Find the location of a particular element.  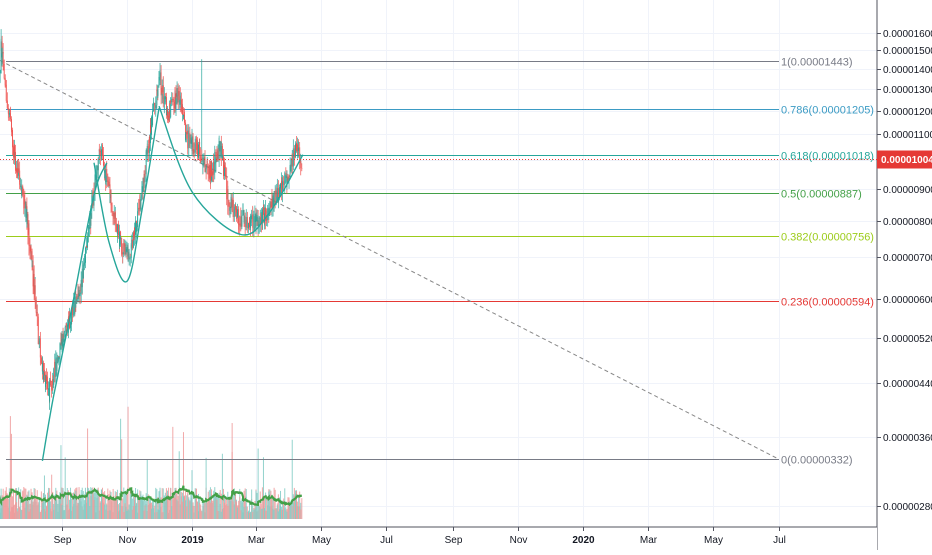

price-tick-label: 0.00001400 is located at coordinates (907, 70).